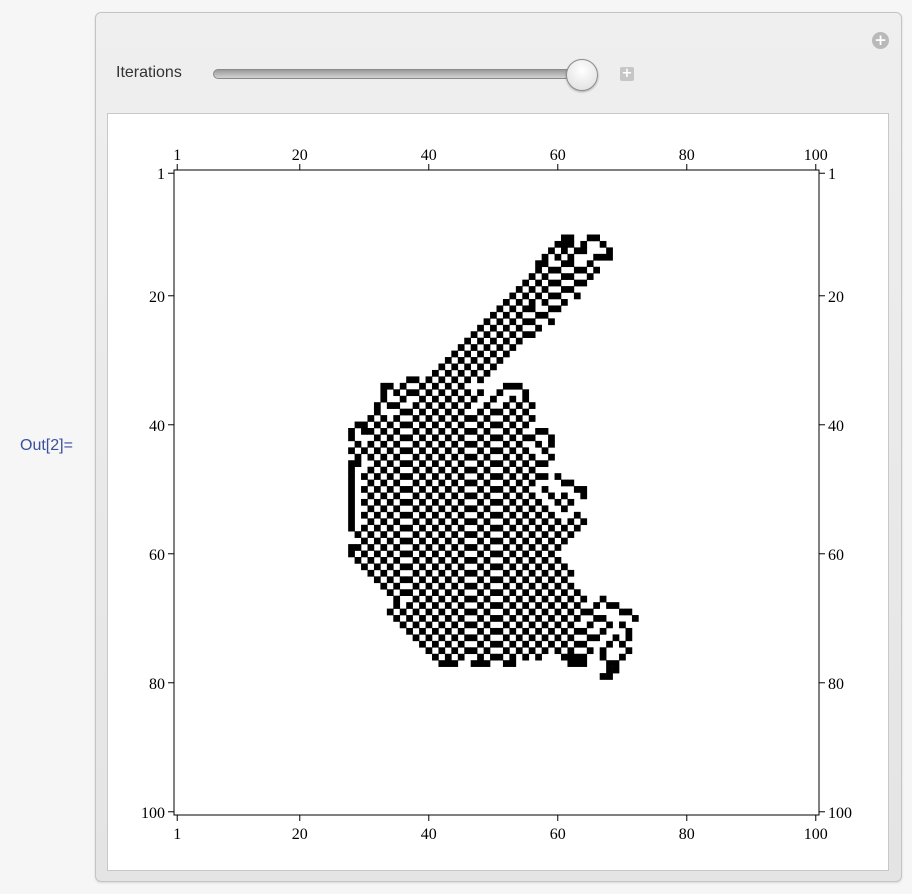 Image resolution: width=912 pixels, height=894 pixels. Describe the element at coordinates (581, 75) in the screenshot. I see `iterations-slider-thumb` at that location.